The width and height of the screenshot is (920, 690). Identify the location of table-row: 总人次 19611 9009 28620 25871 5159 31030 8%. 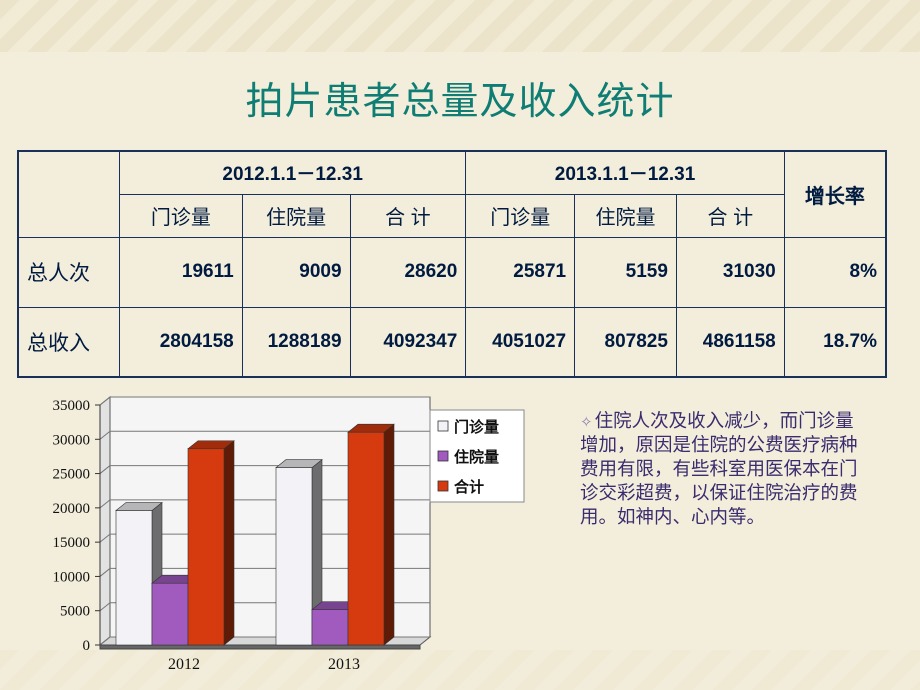
(452, 272).